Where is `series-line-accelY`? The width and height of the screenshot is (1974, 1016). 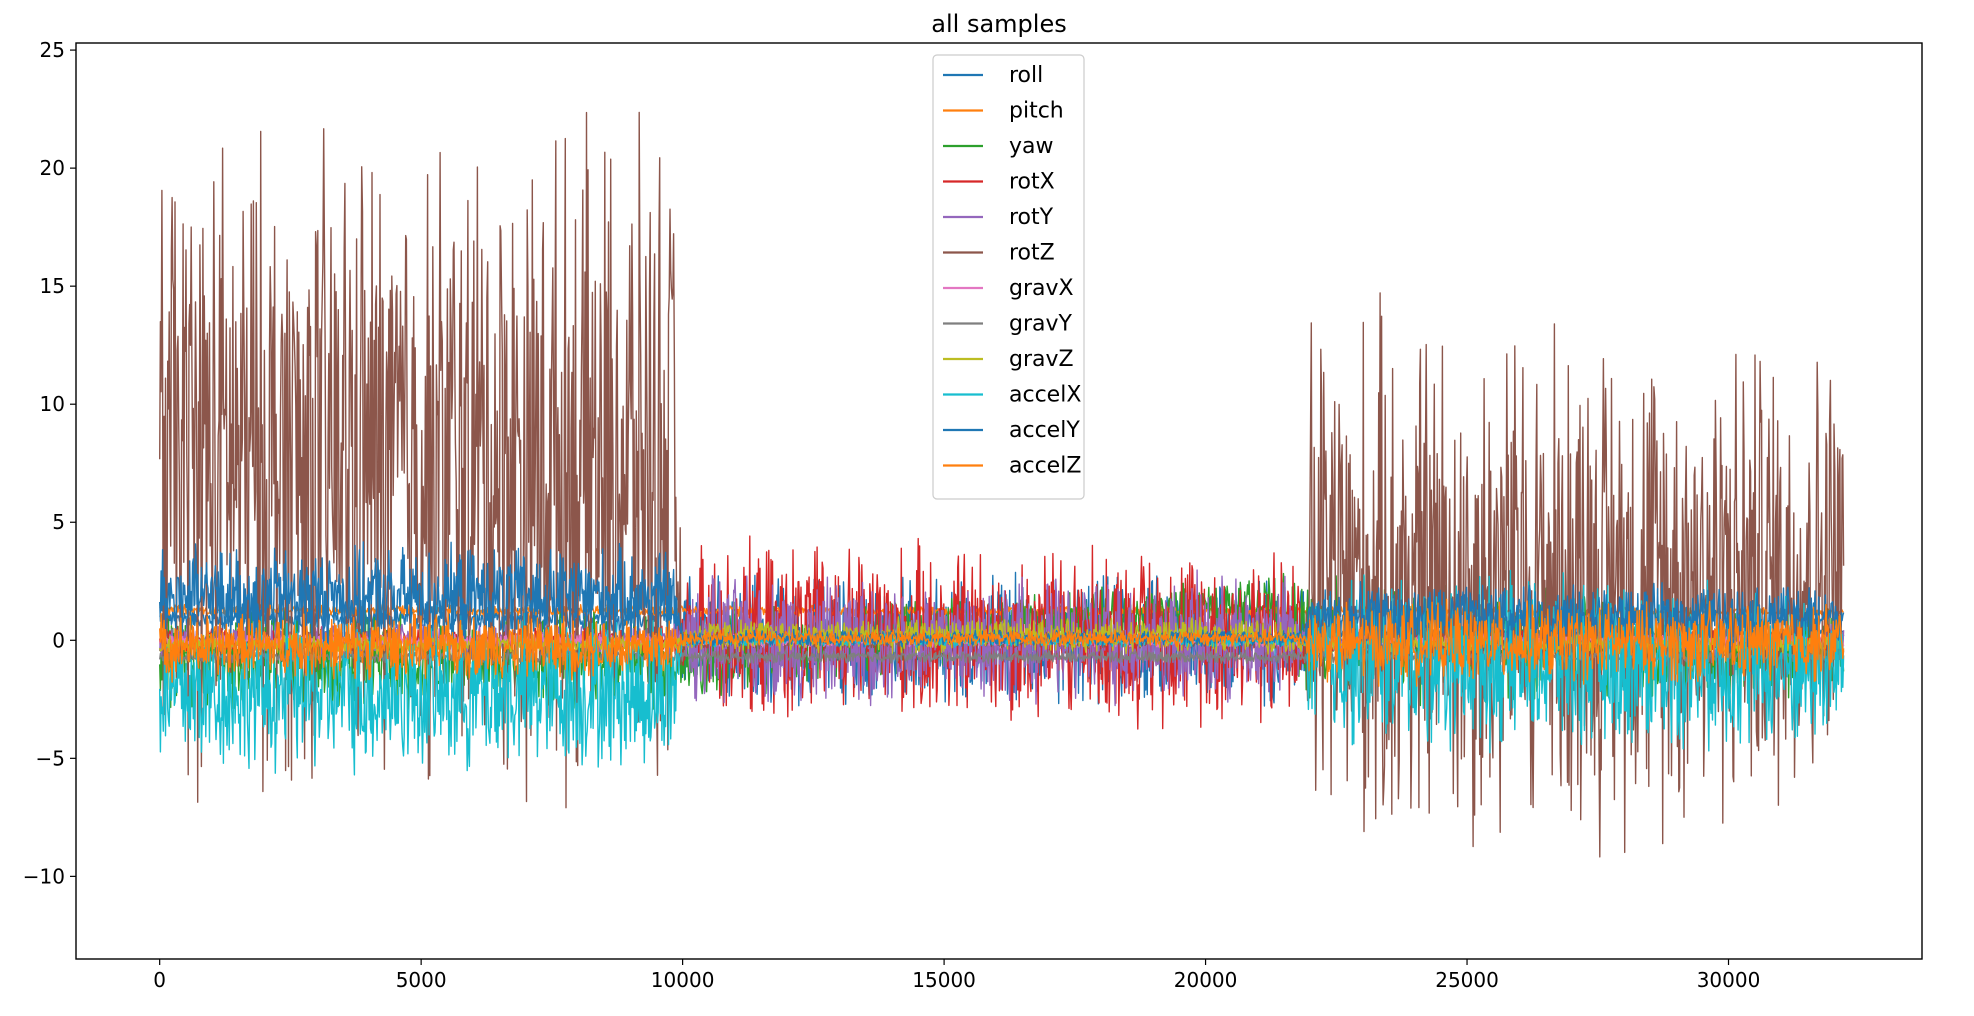 series-line-accelY is located at coordinates (1002, 597).